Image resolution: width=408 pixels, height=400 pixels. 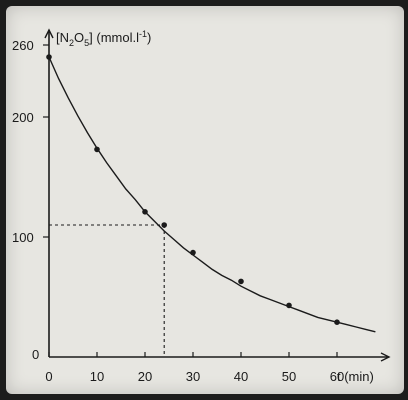 What do you see at coordinates (241, 376) in the screenshot?
I see `x-tick-label: 40` at bounding box center [241, 376].